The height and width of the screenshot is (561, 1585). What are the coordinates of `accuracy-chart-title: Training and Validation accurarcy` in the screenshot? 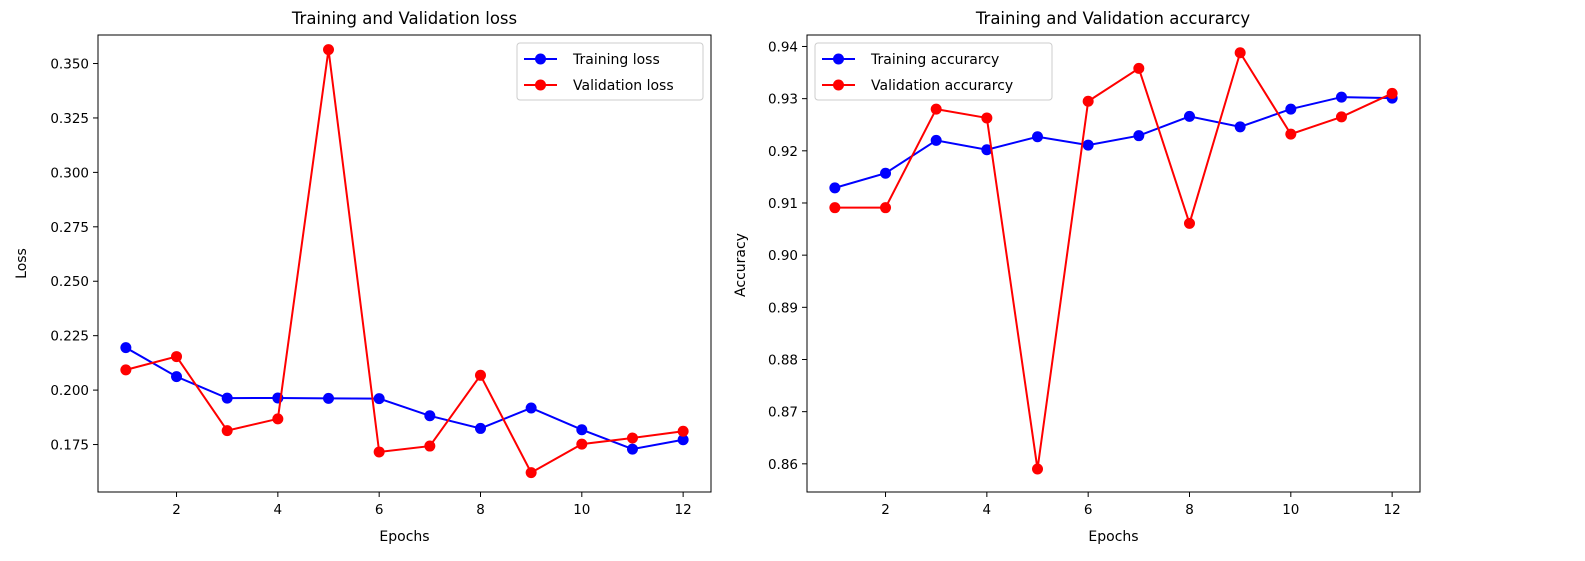 It's located at (1112, 18).